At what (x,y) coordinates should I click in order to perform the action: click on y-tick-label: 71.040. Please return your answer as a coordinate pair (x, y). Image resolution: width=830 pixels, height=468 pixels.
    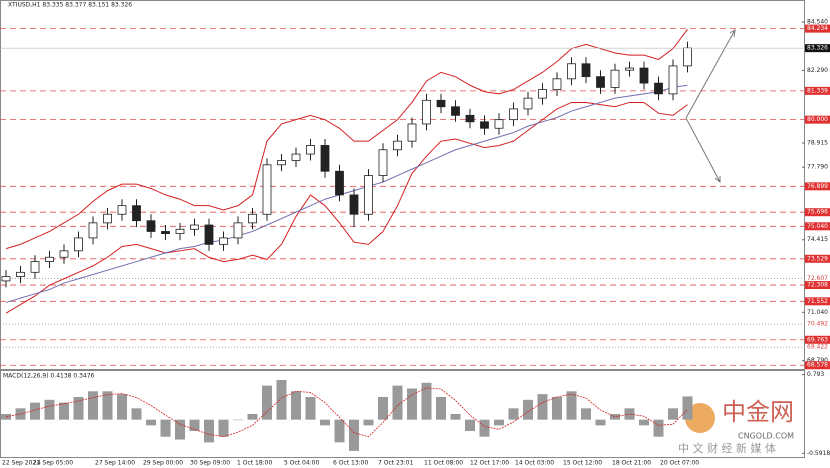
    Looking at the image, I should click on (817, 312).